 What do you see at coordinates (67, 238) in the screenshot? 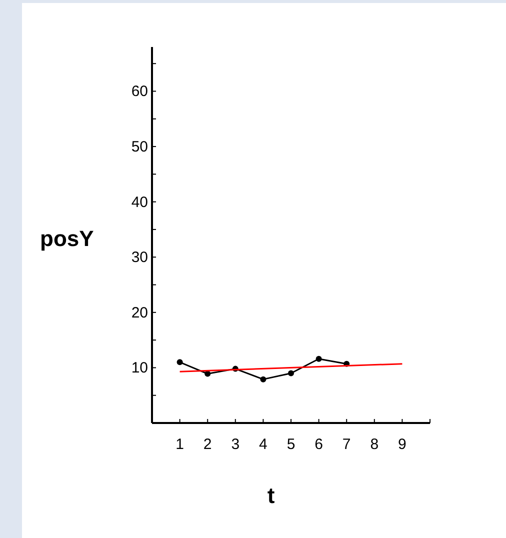
I see `y-axis-title: posY` at bounding box center [67, 238].